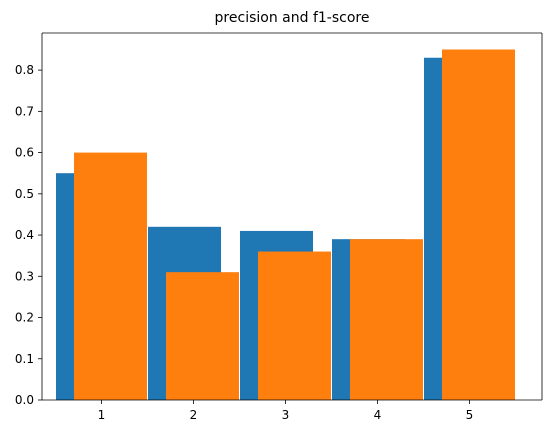 The height and width of the screenshot is (433, 547). What do you see at coordinates (24, 235) in the screenshot?
I see `y-tick-label: 0.4` at bounding box center [24, 235].